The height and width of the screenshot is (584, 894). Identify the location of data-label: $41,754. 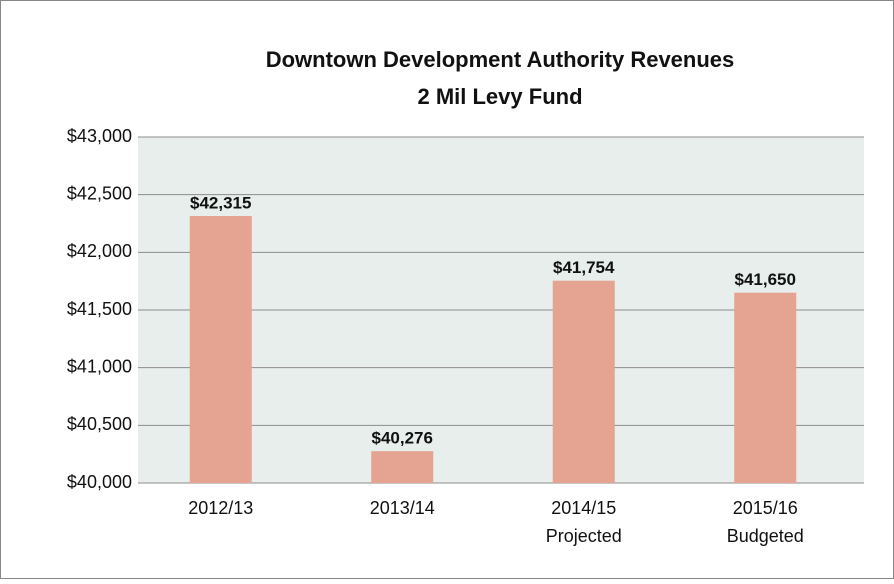
(584, 267).